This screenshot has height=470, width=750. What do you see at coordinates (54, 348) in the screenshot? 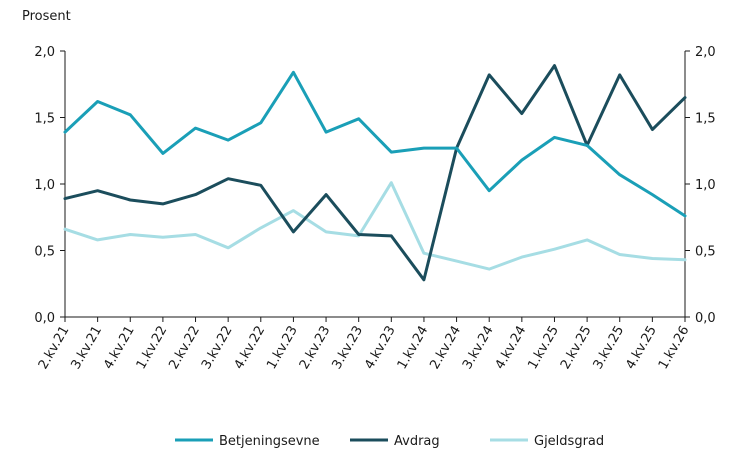
I see `x-tick-label: 2.kv.21` at bounding box center [54, 348].